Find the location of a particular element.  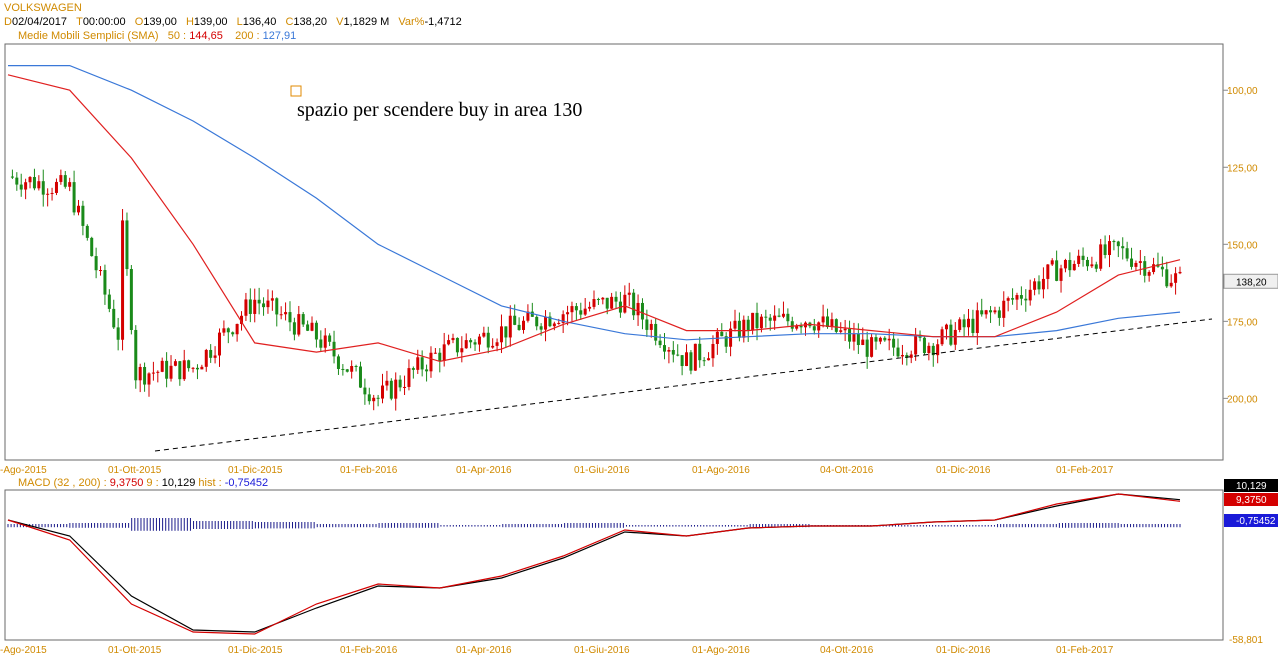

annotation-text: spazio per scendere buy in area 130 is located at coordinates (439, 110).